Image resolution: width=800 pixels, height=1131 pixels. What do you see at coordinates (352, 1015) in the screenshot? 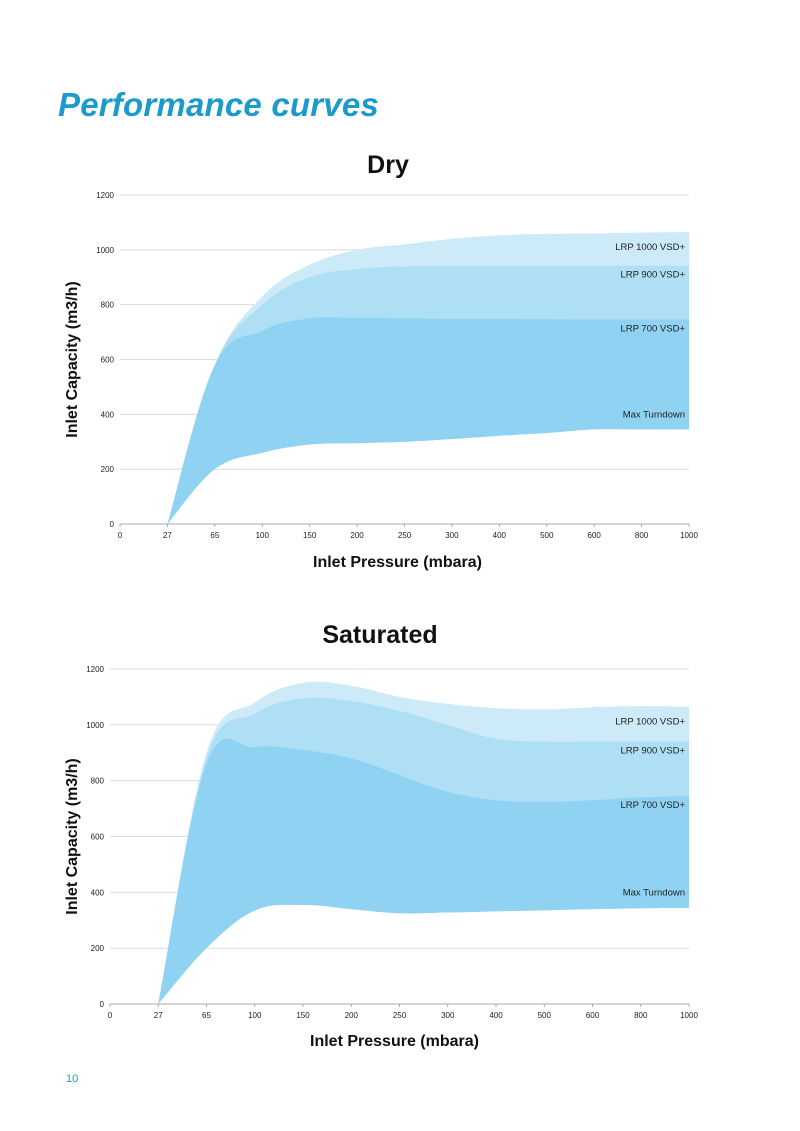
I see `saturated-x-tick-200: 200` at bounding box center [352, 1015].